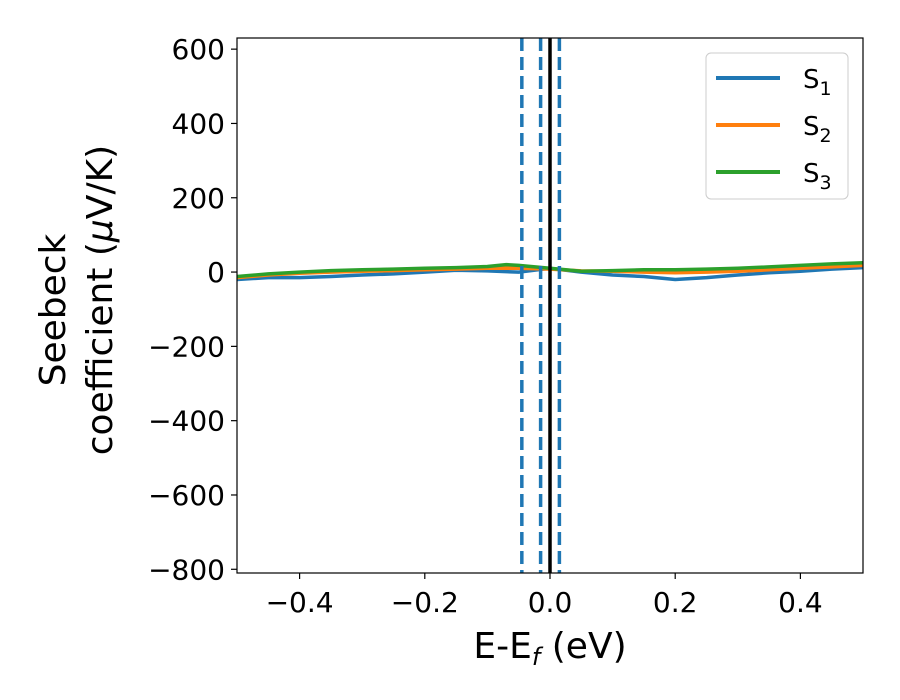  I want to click on x-tick-label: 0.4, so click(800, 602).